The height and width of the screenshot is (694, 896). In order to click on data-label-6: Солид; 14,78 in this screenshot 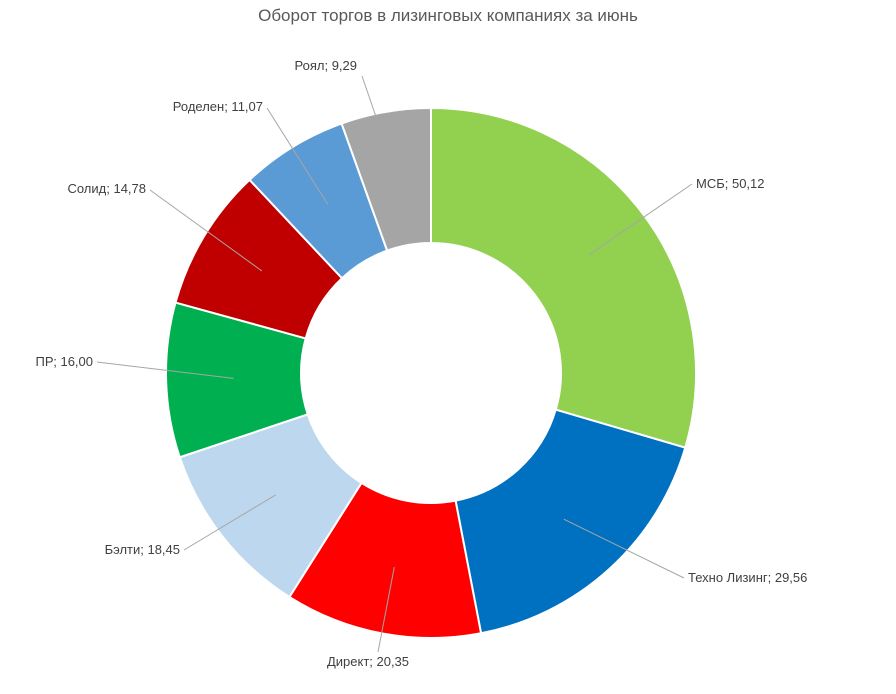, I will do `click(106, 188)`.